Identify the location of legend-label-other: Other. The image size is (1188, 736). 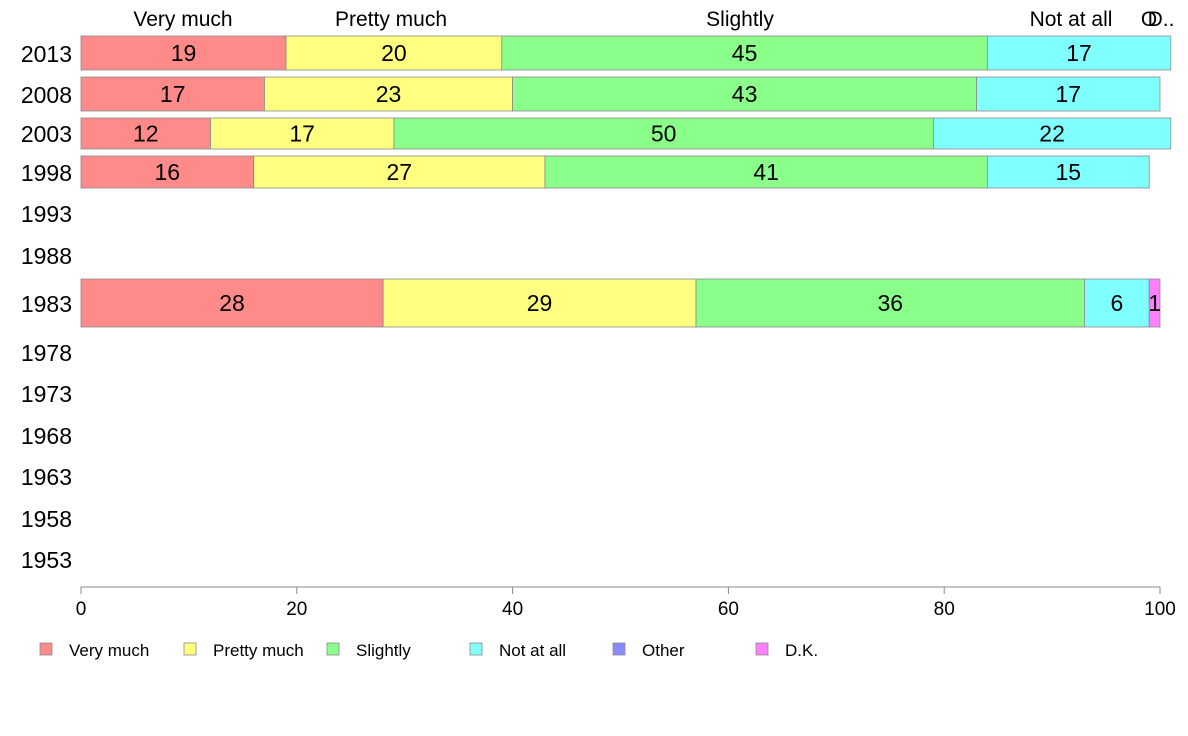
(663, 650).